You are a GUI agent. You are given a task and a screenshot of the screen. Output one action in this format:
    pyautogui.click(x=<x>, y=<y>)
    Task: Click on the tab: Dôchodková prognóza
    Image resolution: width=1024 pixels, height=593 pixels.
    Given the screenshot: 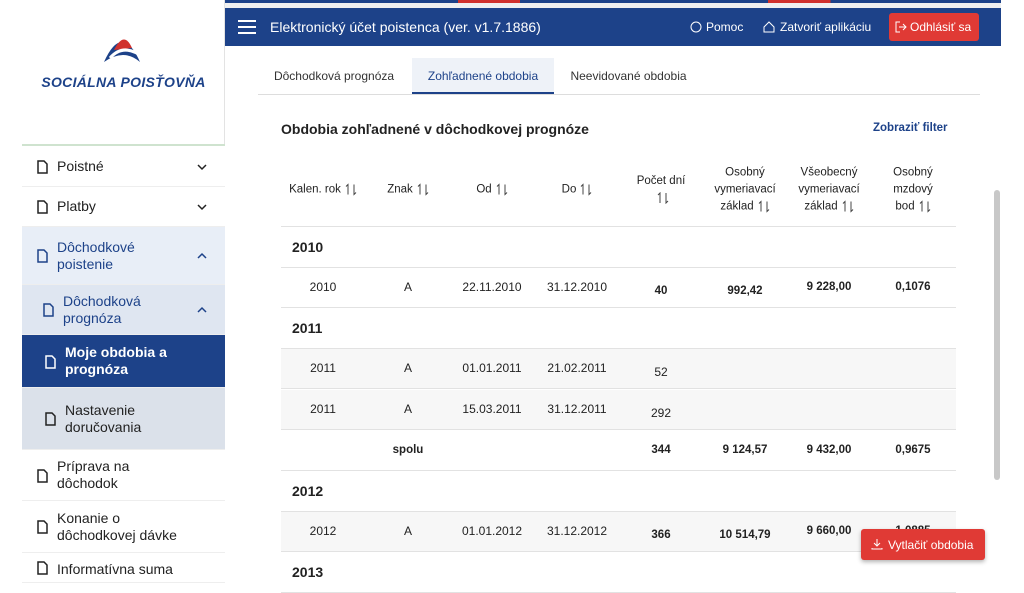 What is the action you would take?
    pyautogui.click(x=334, y=76)
    